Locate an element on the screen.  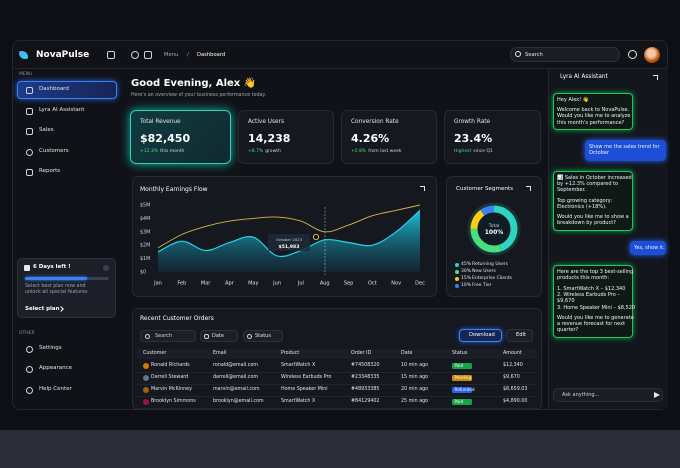
send is located at coordinates (657, 395).